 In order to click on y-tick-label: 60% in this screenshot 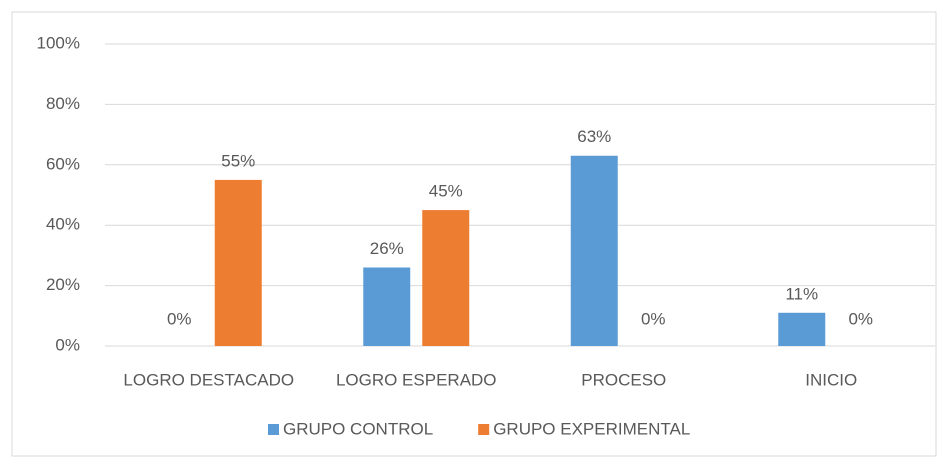, I will do `click(63, 163)`.